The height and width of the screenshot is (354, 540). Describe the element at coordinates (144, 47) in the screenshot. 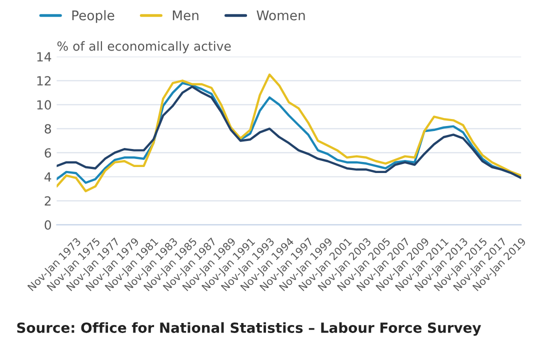

I see `y-axis-title: % of all economically active` at that location.